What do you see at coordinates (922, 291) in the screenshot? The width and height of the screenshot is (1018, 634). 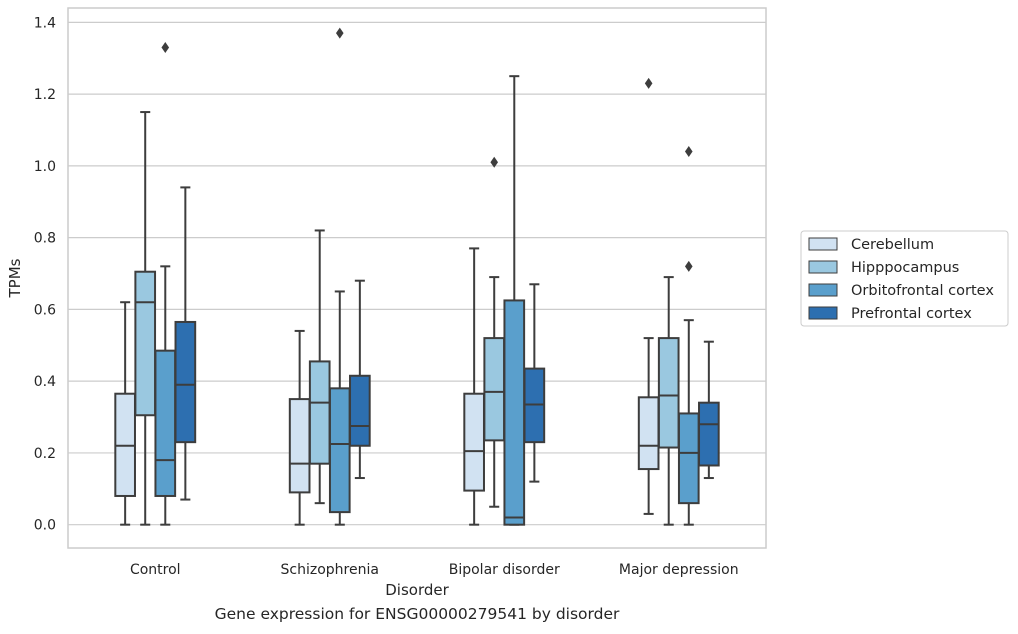 I see `legend-label: Orbitofrontal cortex` at bounding box center [922, 291].